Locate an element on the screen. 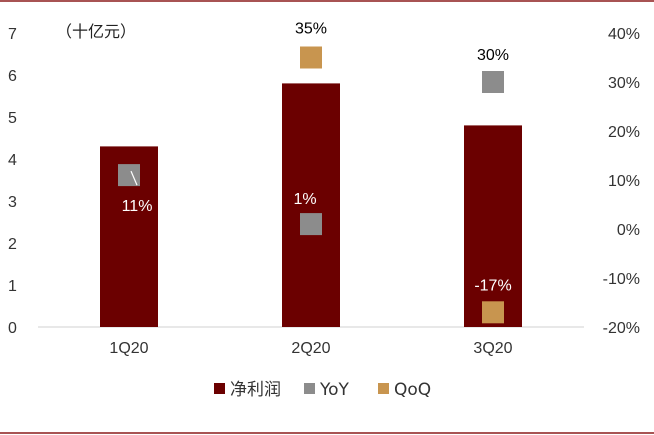  right-axis: -20% -10% 0% 10% 20% 30% 40% is located at coordinates (621, 181).